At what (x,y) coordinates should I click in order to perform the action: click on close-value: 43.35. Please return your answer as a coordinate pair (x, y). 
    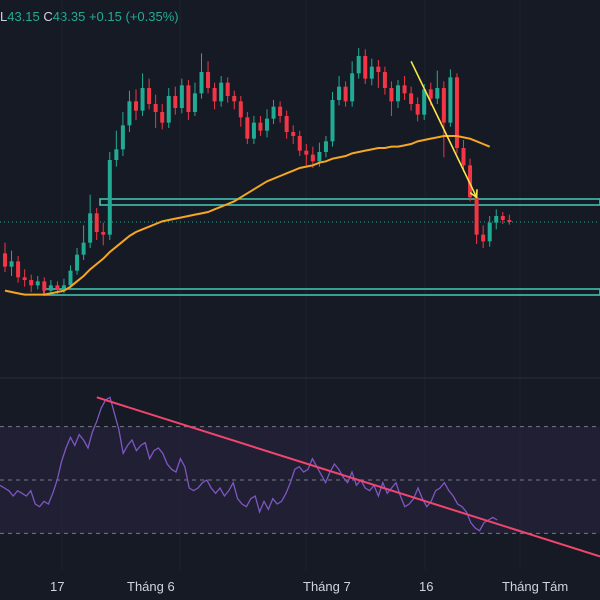
    Looking at the image, I should click on (69, 16).